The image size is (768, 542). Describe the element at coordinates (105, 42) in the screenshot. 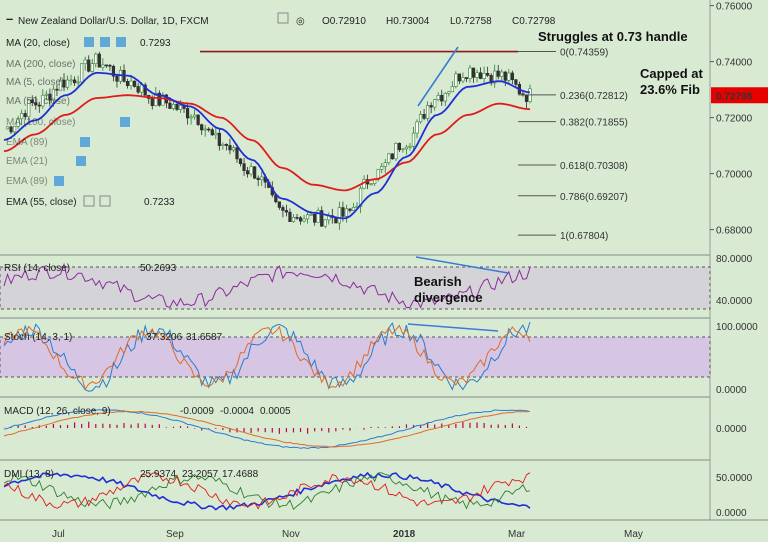

I see `ma20-eye-icon` at that location.